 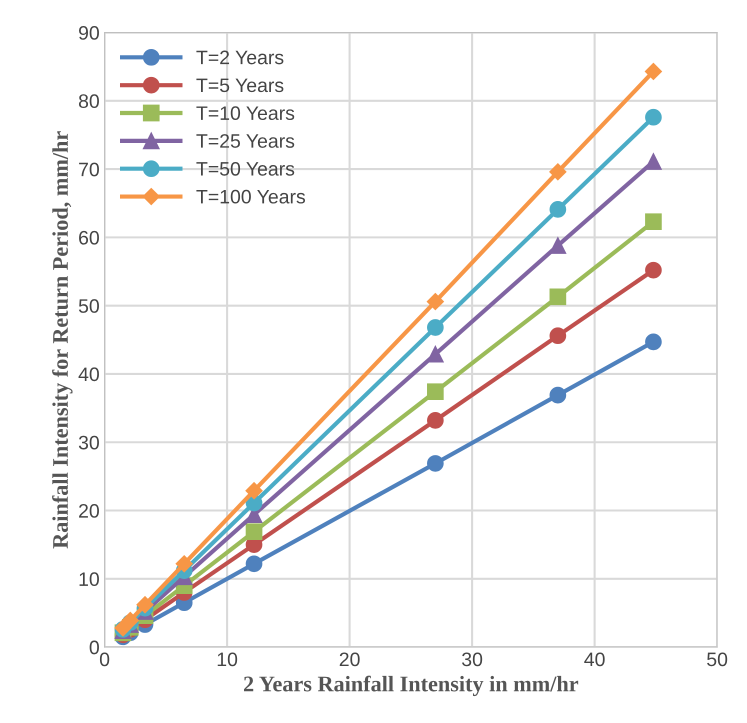 What do you see at coordinates (89, 169) in the screenshot?
I see `y-tick-label: 70` at bounding box center [89, 169].